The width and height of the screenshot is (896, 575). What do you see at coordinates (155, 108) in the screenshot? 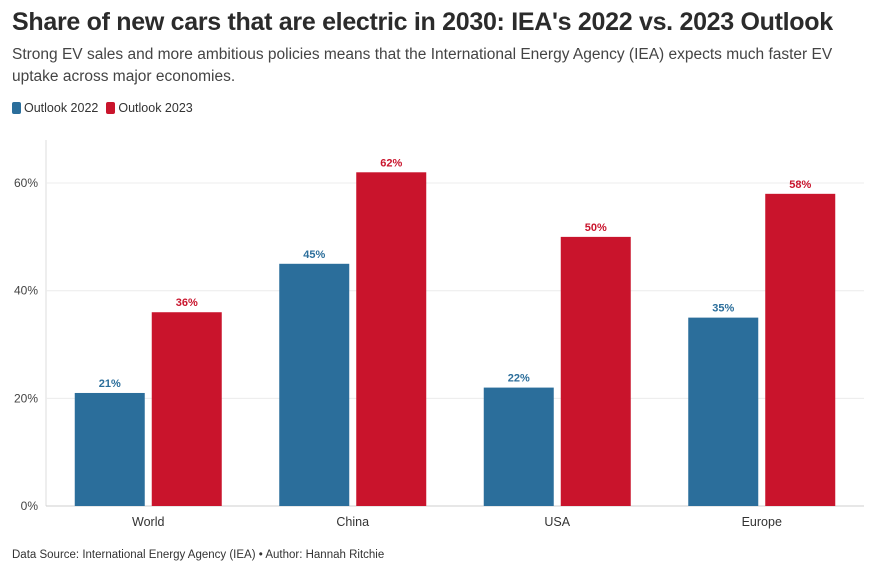
I see `legend-label-outlook-2023: Outlook 2023` at bounding box center [155, 108].